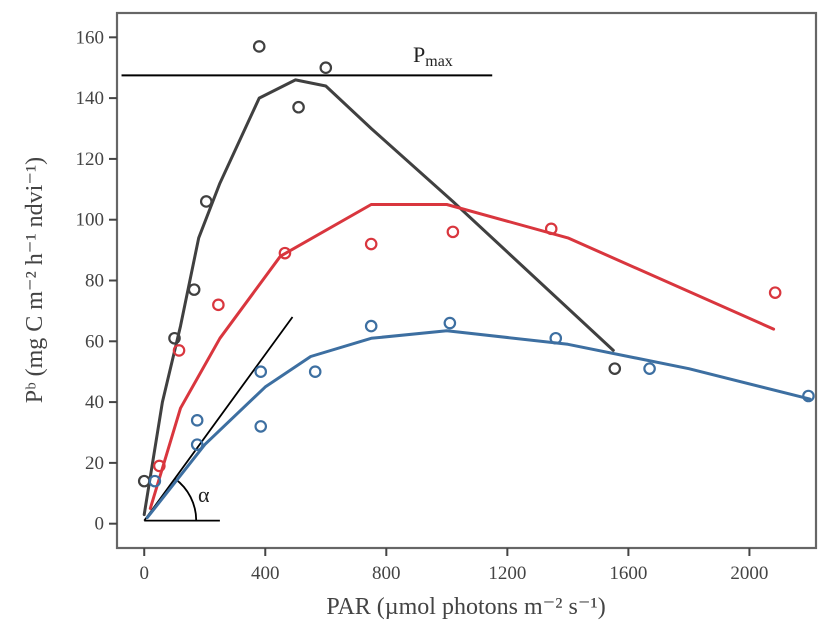  I want to click on y-tick-label: 160, so click(90, 37).